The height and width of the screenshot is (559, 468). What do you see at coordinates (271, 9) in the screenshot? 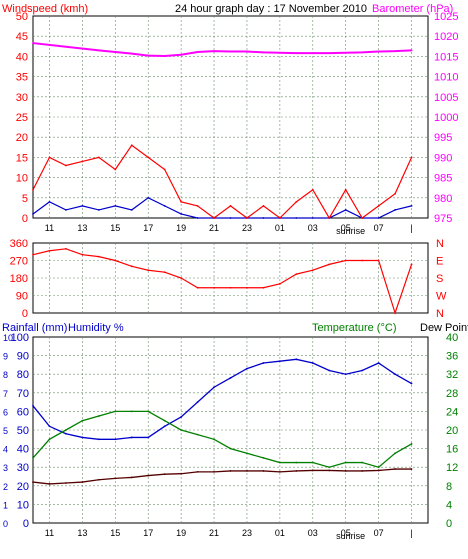
I see `chart-title: 24 hour graph day : 17 November 2010` at bounding box center [271, 9].